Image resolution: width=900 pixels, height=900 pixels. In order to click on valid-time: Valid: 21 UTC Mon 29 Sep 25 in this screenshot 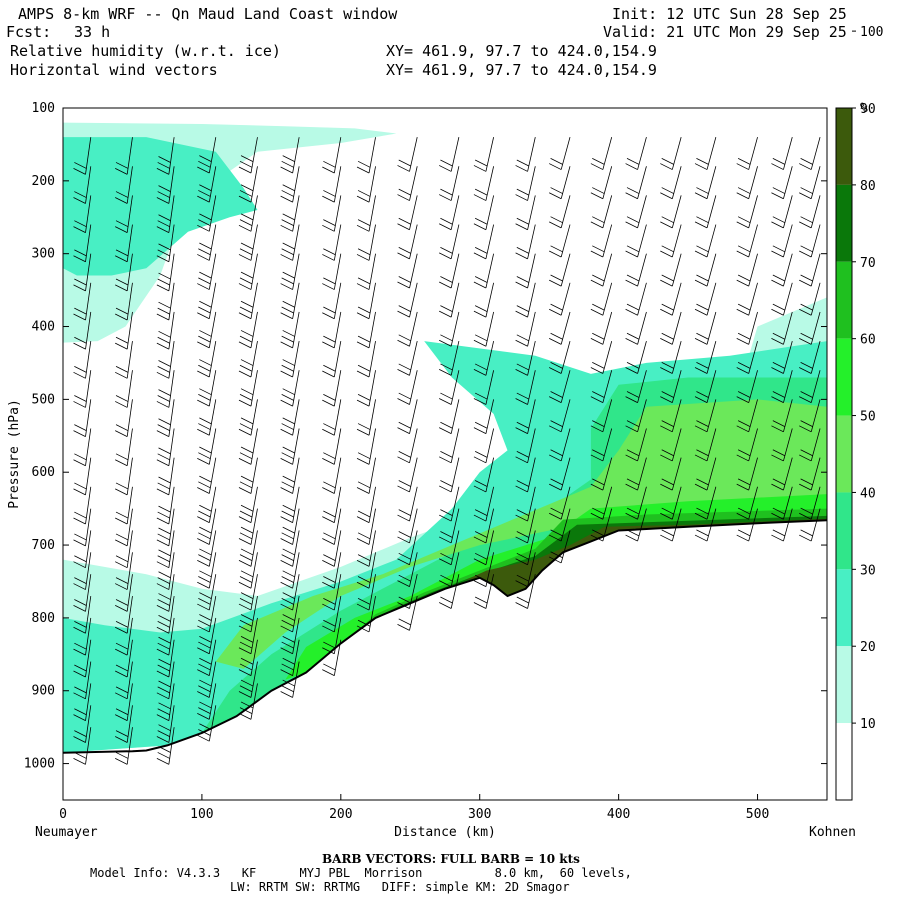, I will do `click(725, 32)`.